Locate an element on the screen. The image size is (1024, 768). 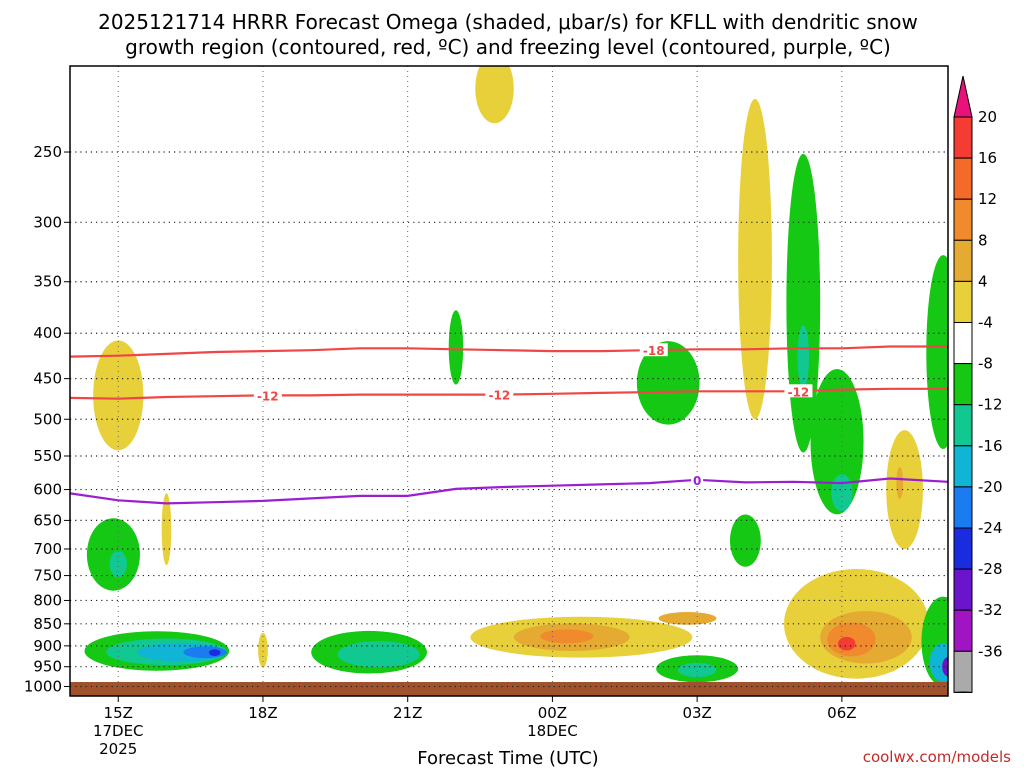
x-axis-label: Forecast Time (UTC) is located at coordinates (507, 758).